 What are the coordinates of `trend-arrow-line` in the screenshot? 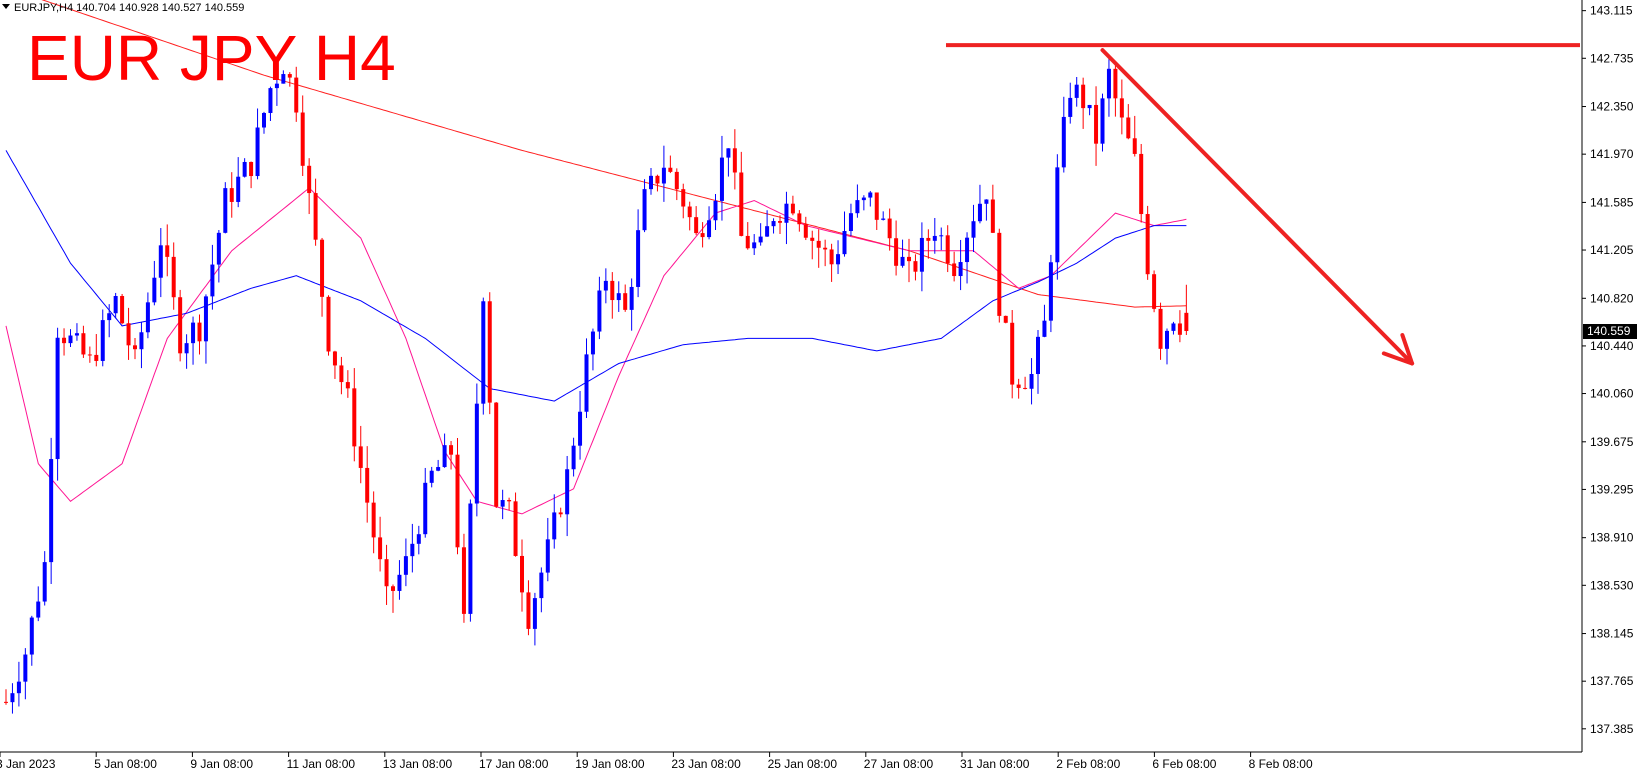 It's located at (1257, 207).